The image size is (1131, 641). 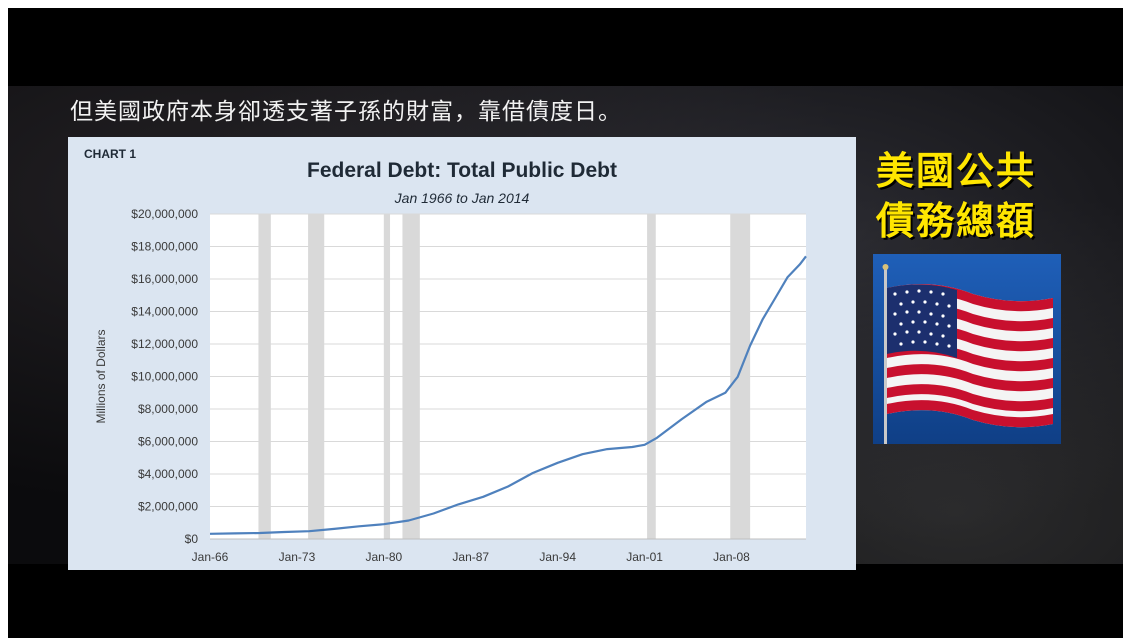 What do you see at coordinates (164, 377) in the screenshot?
I see `y-tick-label: $10,000,000` at bounding box center [164, 377].